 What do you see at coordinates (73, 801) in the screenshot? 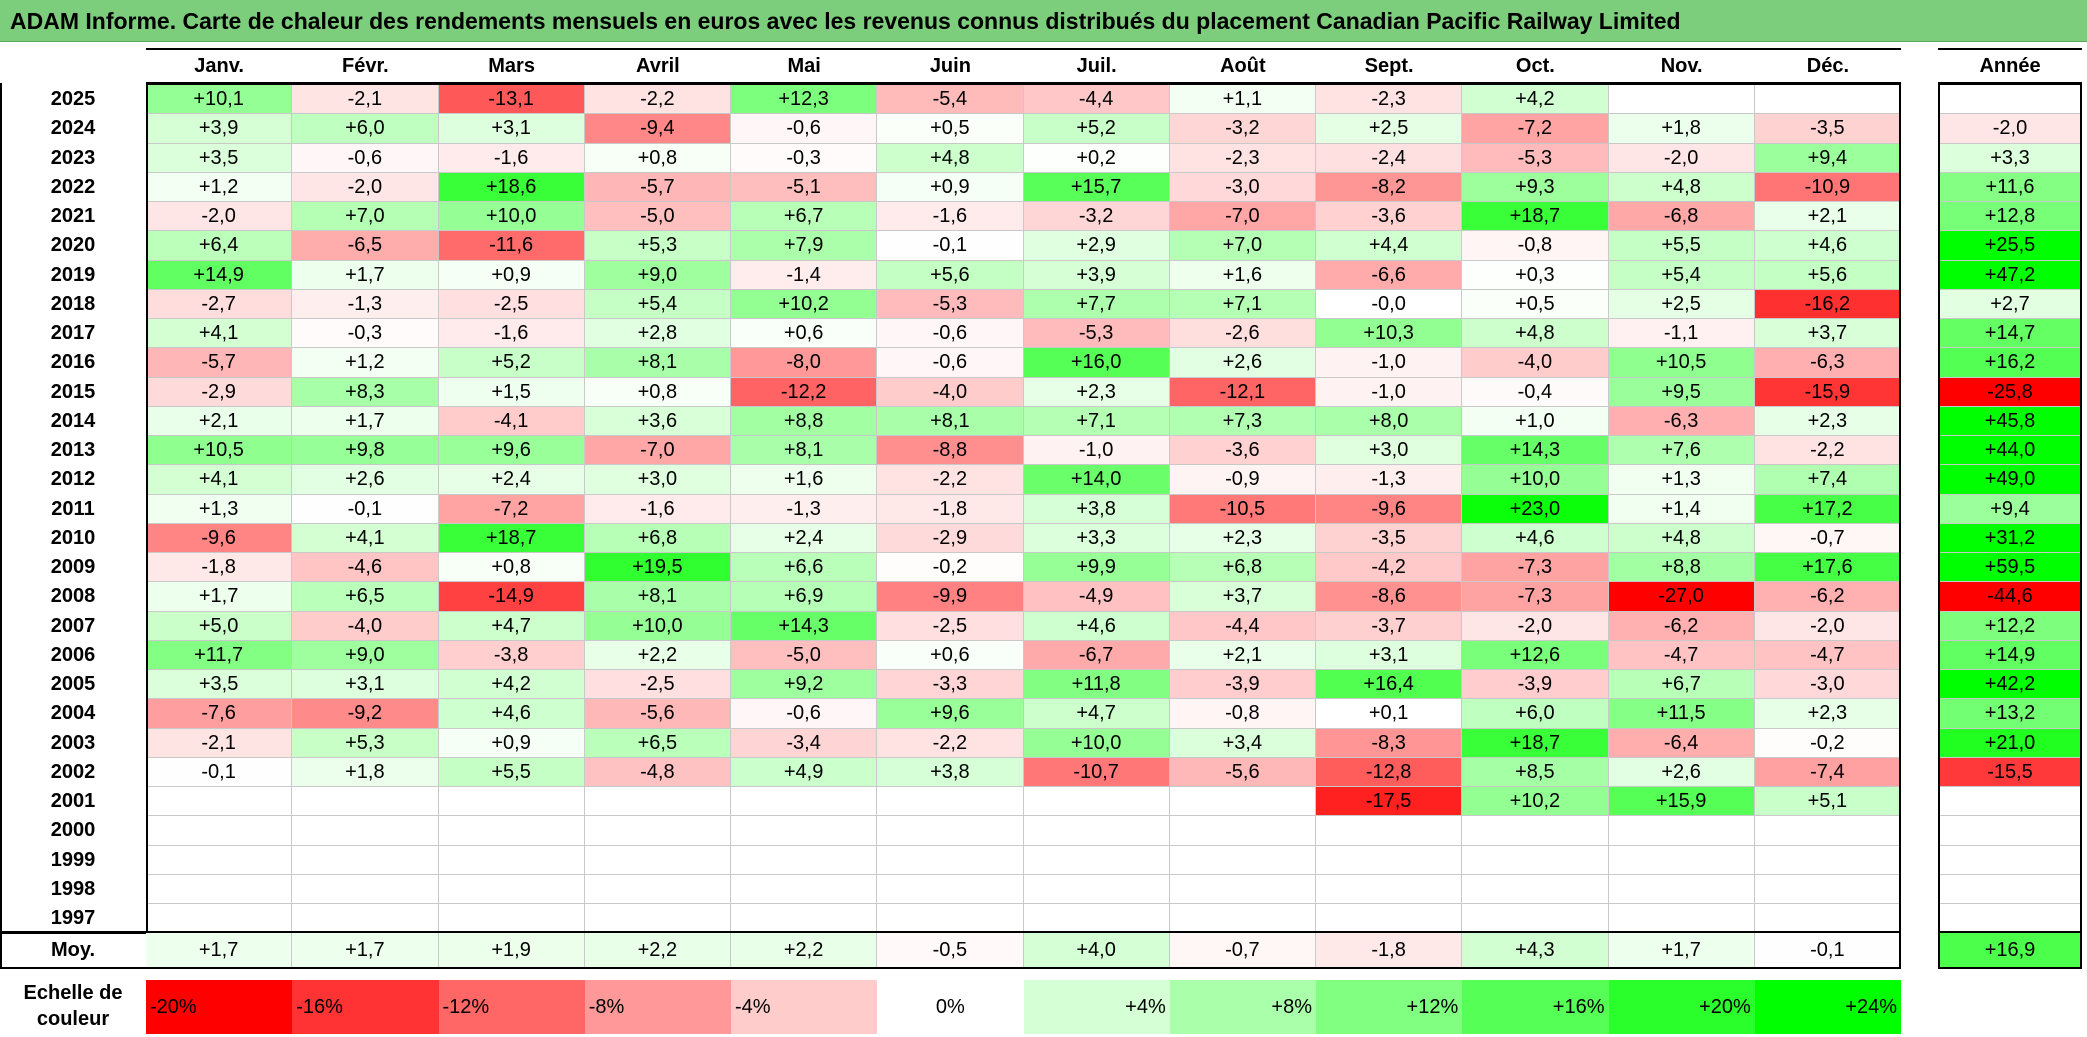
I see `year-label: 2001` at bounding box center [73, 801].